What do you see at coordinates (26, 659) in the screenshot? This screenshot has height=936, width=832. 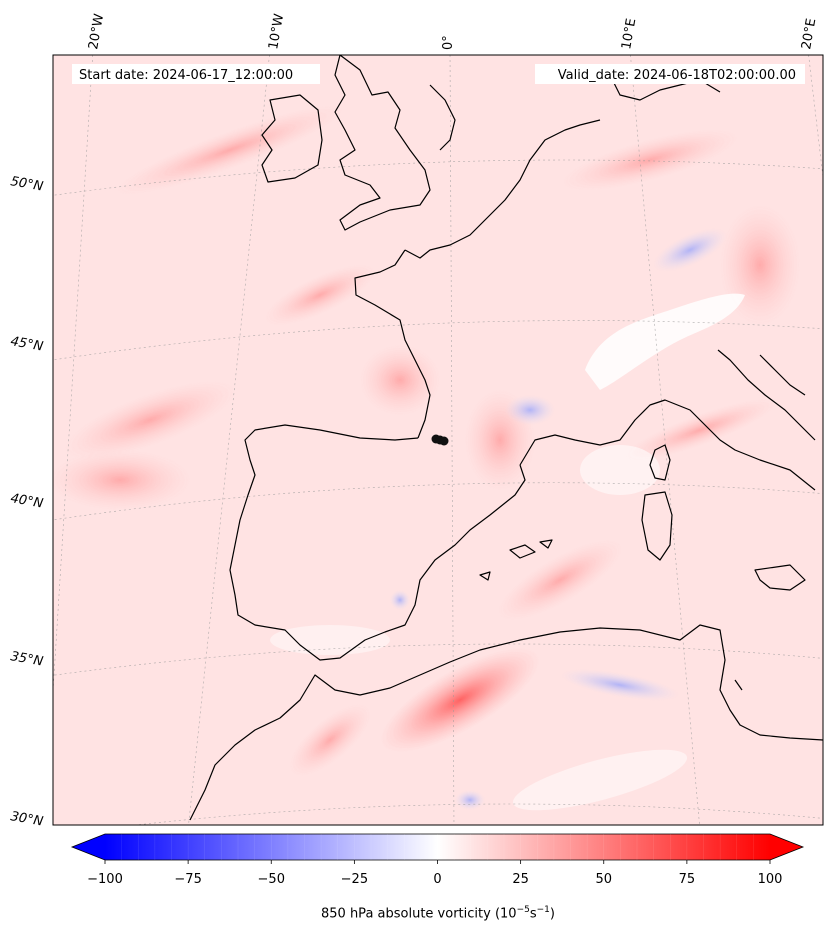 I see `lat-label-35n: 35°N` at bounding box center [26, 659].